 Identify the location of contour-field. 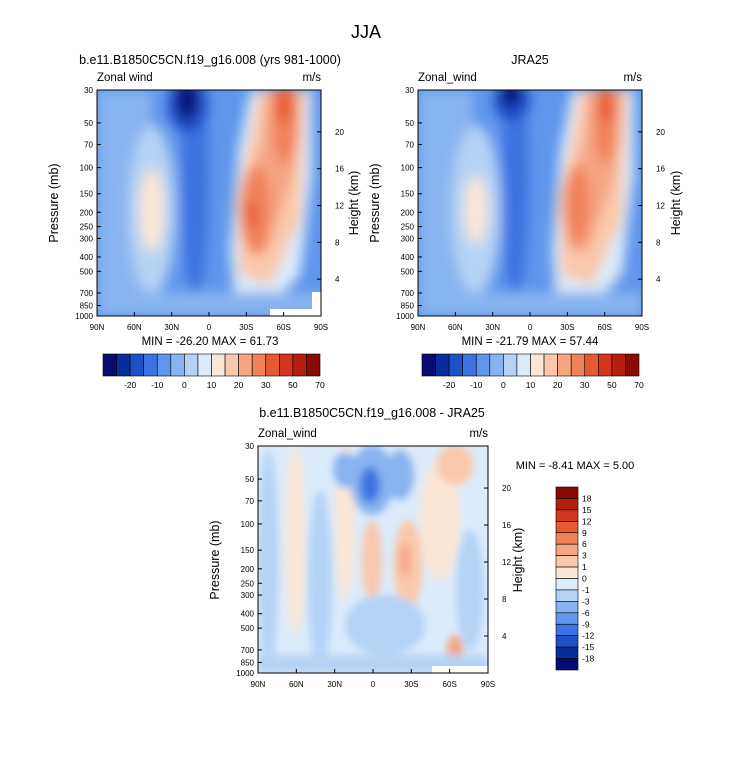
(209, 203).